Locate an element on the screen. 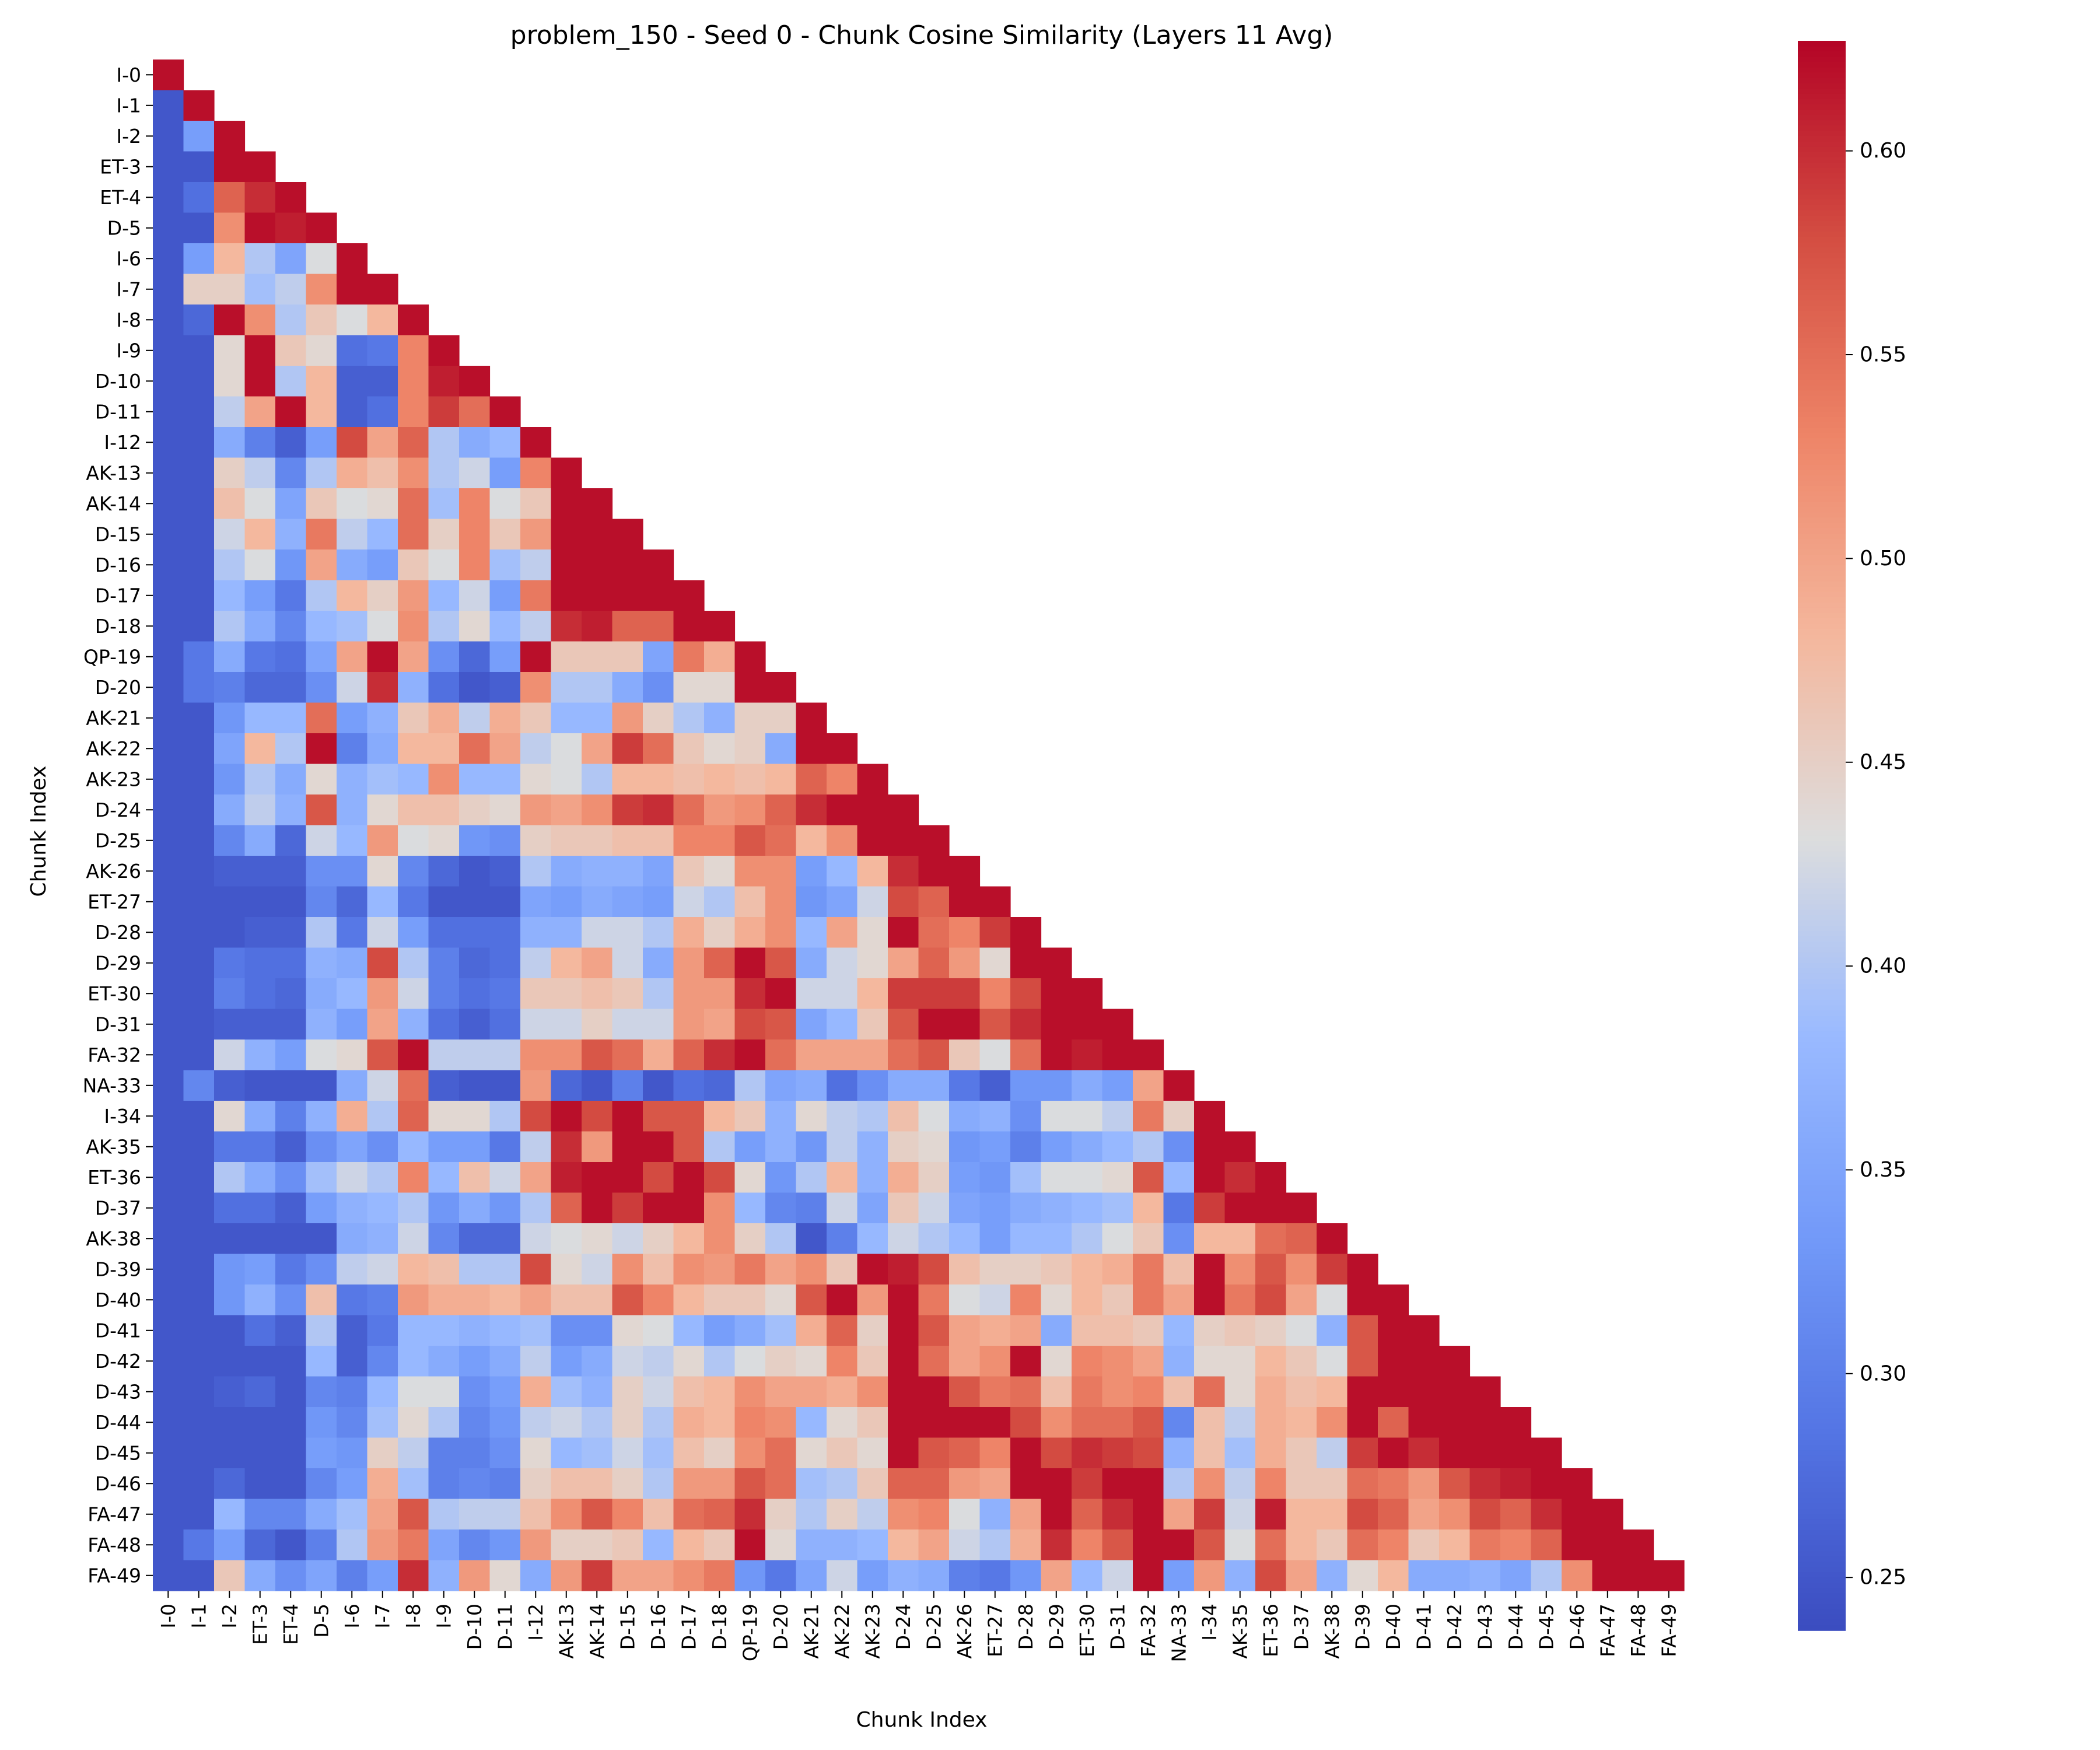 Image resolution: width=2100 pixels, height=1750 pixels. x-tick-label: I-0 is located at coordinates (168, 1616).